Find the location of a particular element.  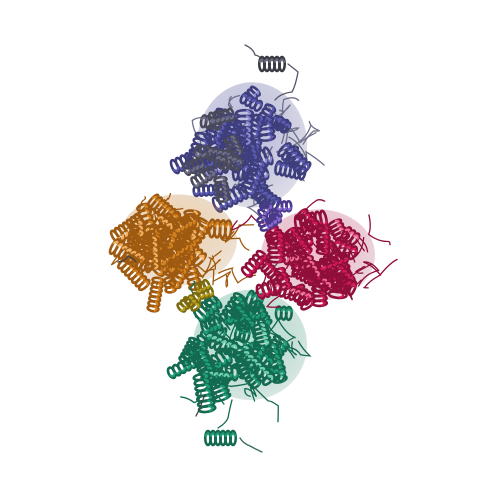

lower-stray-coil is located at coordinates (200, 405).